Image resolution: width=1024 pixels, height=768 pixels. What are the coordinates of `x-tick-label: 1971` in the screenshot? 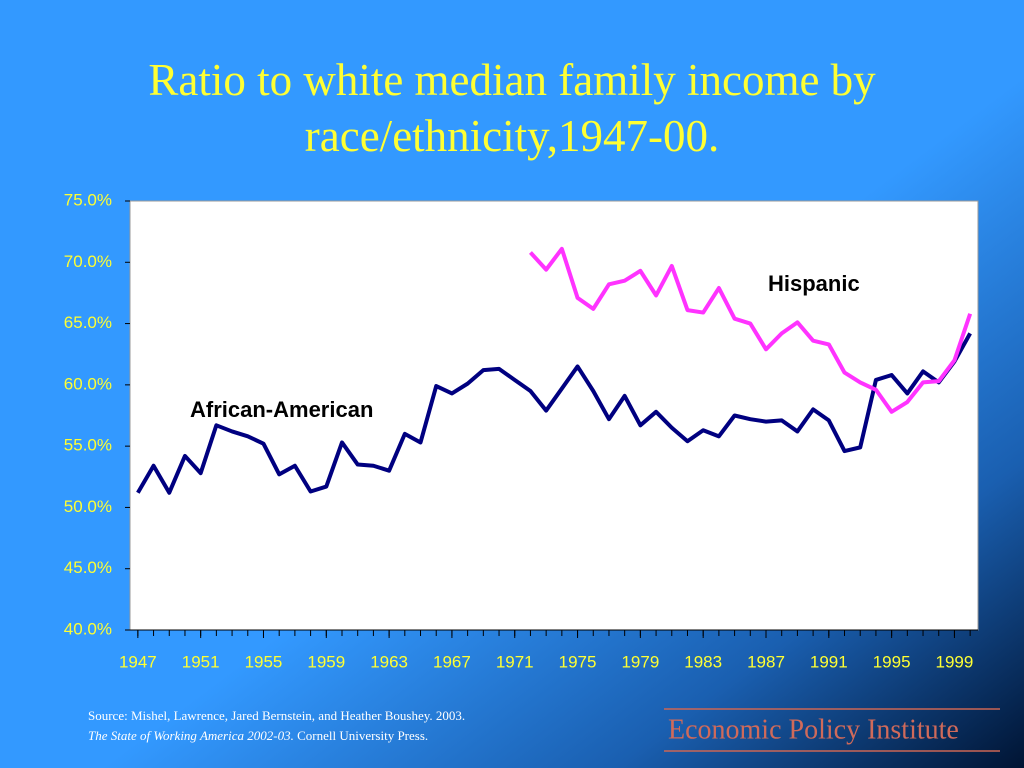 It's located at (515, 661).